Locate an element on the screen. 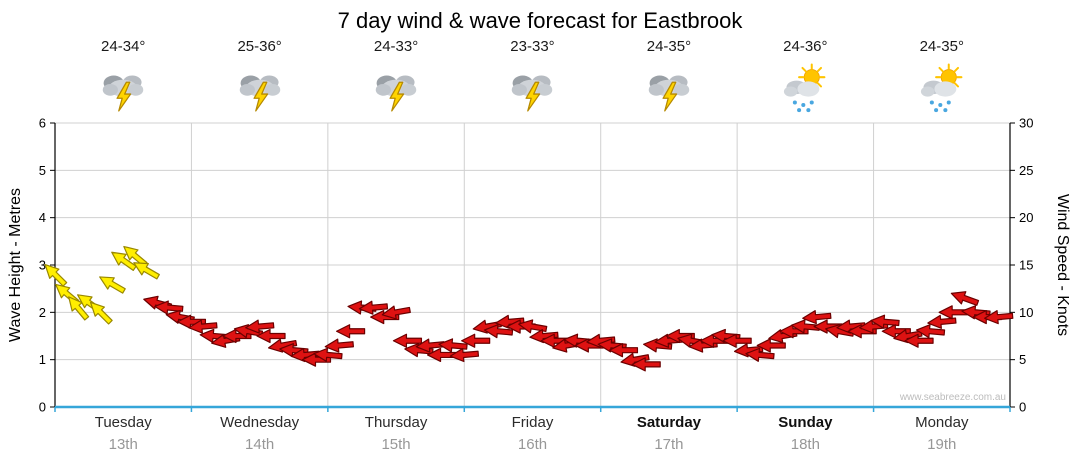  right-axis-tick-label: 30 is located at coordinates (1026, 123).